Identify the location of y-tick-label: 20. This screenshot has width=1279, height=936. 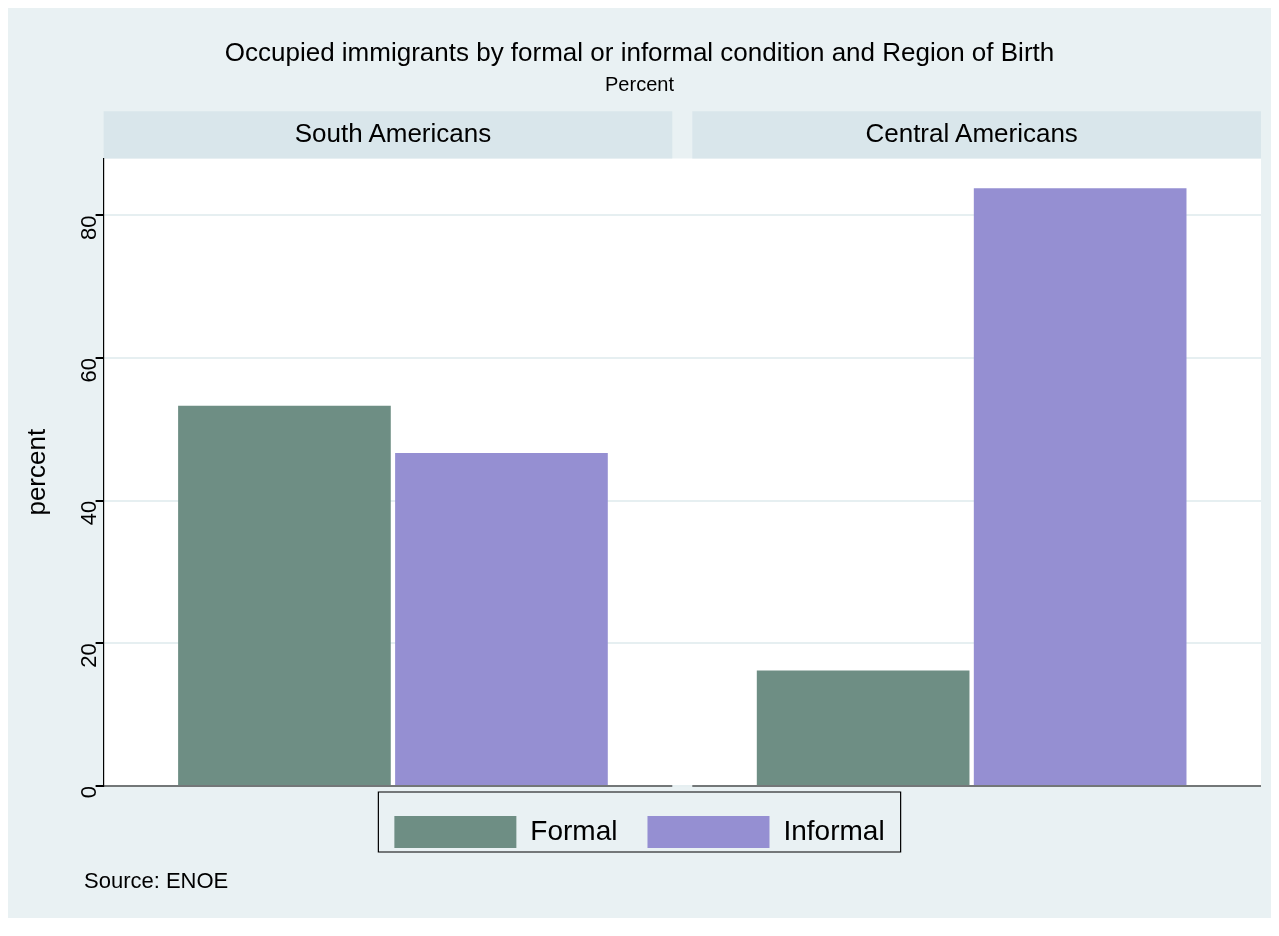
(88, 655).